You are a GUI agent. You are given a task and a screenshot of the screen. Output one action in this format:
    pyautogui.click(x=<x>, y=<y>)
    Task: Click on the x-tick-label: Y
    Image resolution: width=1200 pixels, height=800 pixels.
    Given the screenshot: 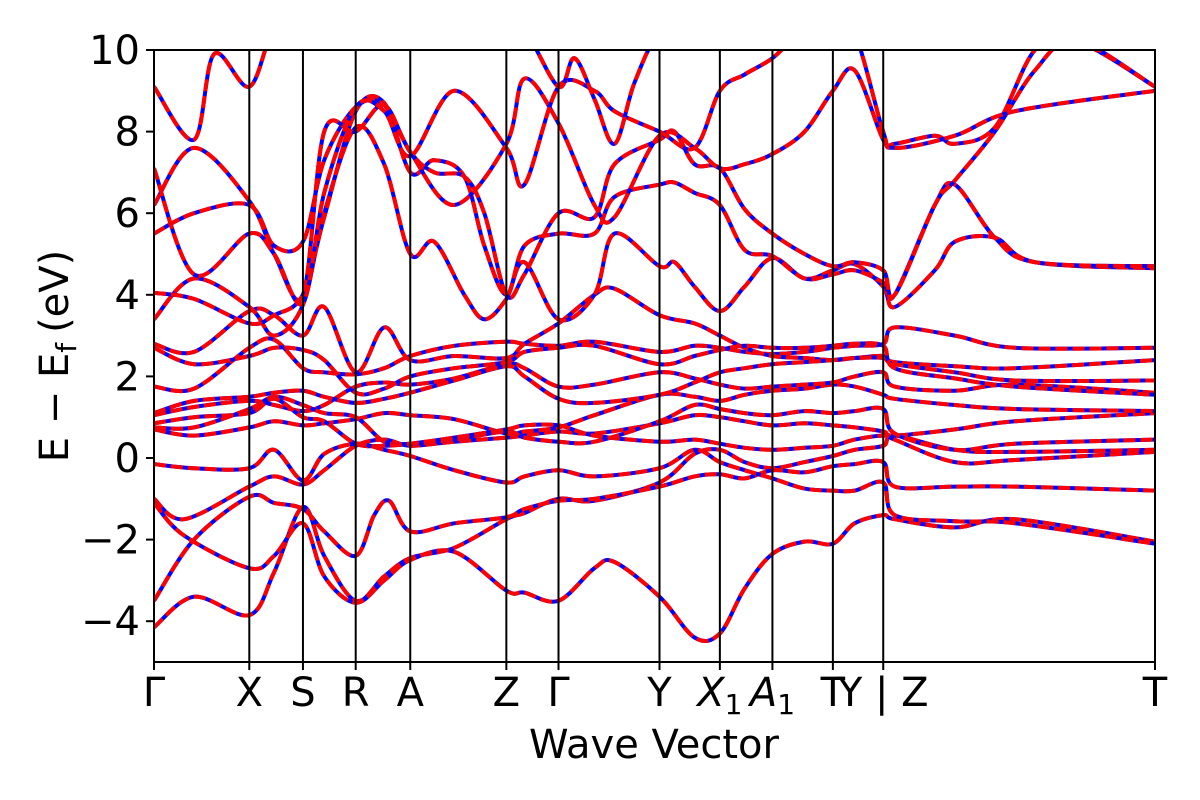 What is the action you would take?
    pyautogui.click(x=659, y=693)
    